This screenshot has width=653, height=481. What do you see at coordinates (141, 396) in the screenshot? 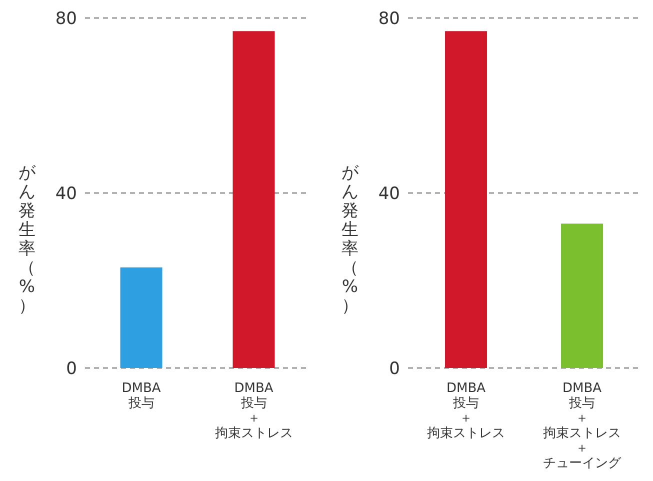
I see `x-tick-label: DMBA投与` at bounding box center [141, 396].